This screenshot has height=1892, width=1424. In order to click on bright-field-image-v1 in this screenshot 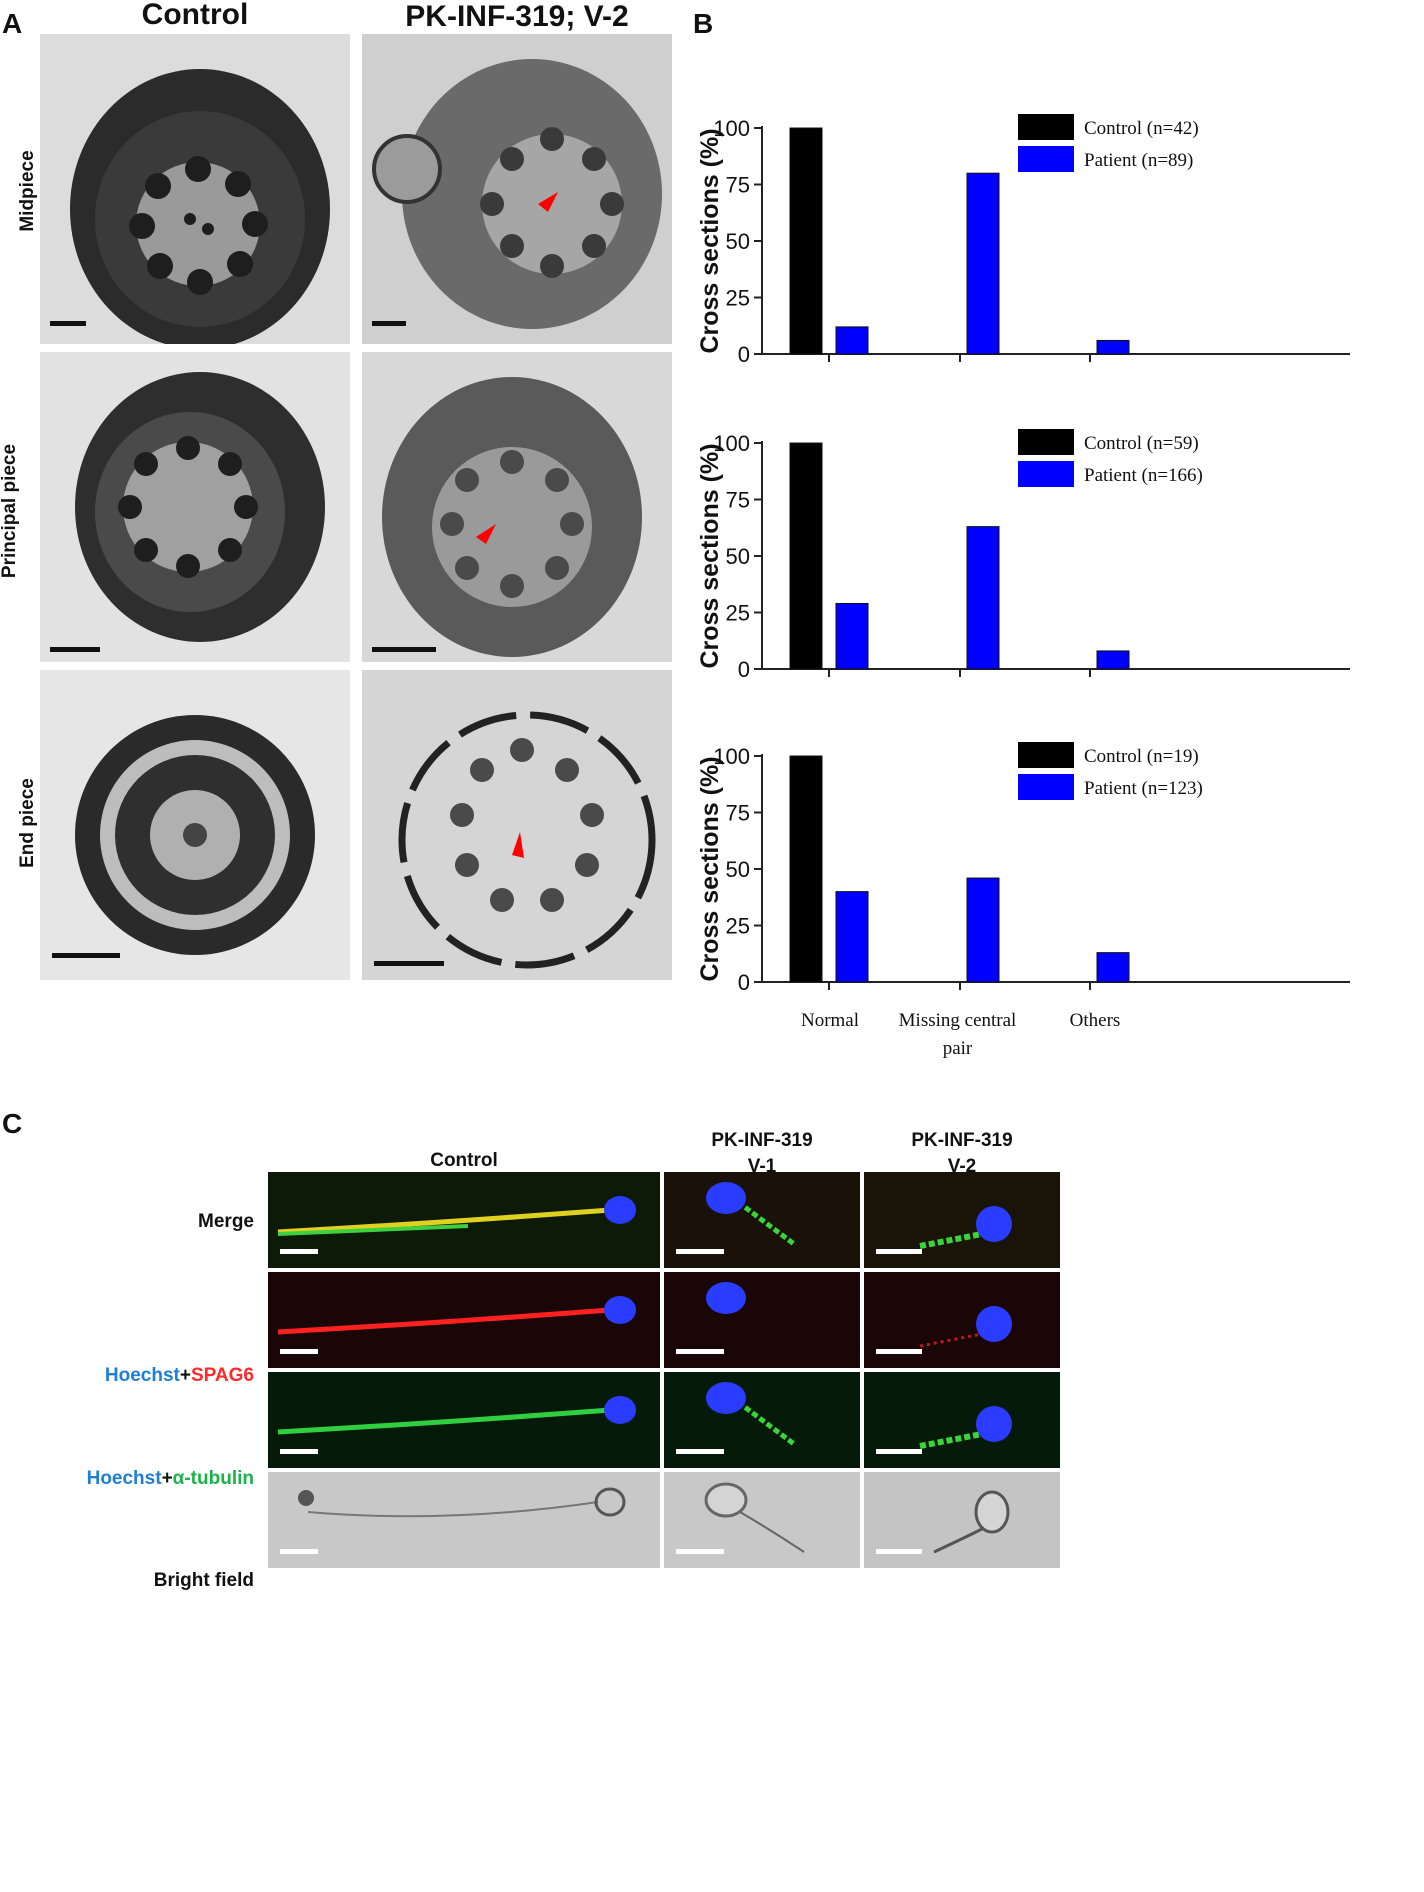, I will do `click(762, 1520)`.